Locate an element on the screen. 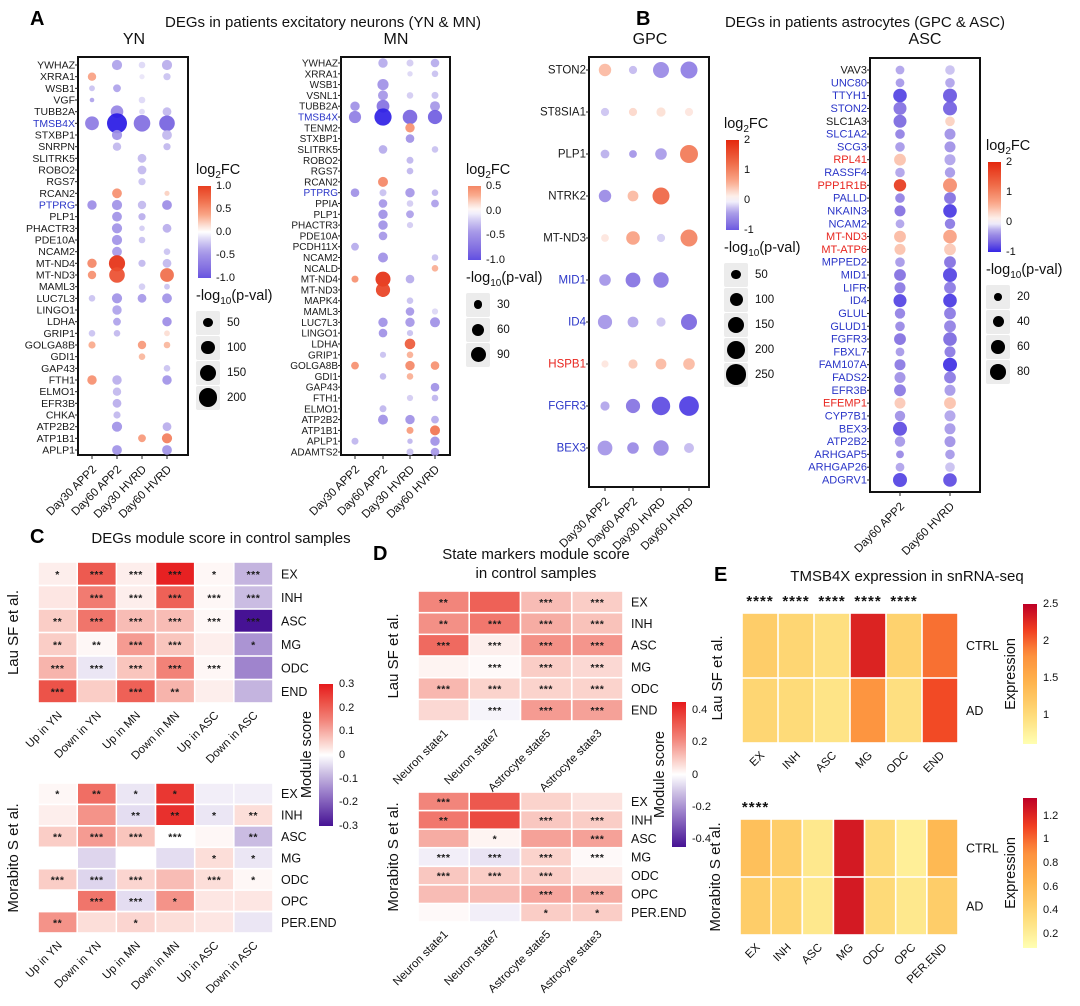 This screenshot has width=1080, height=1006. gene-label: CHKA is located at coordinates (60, 416).